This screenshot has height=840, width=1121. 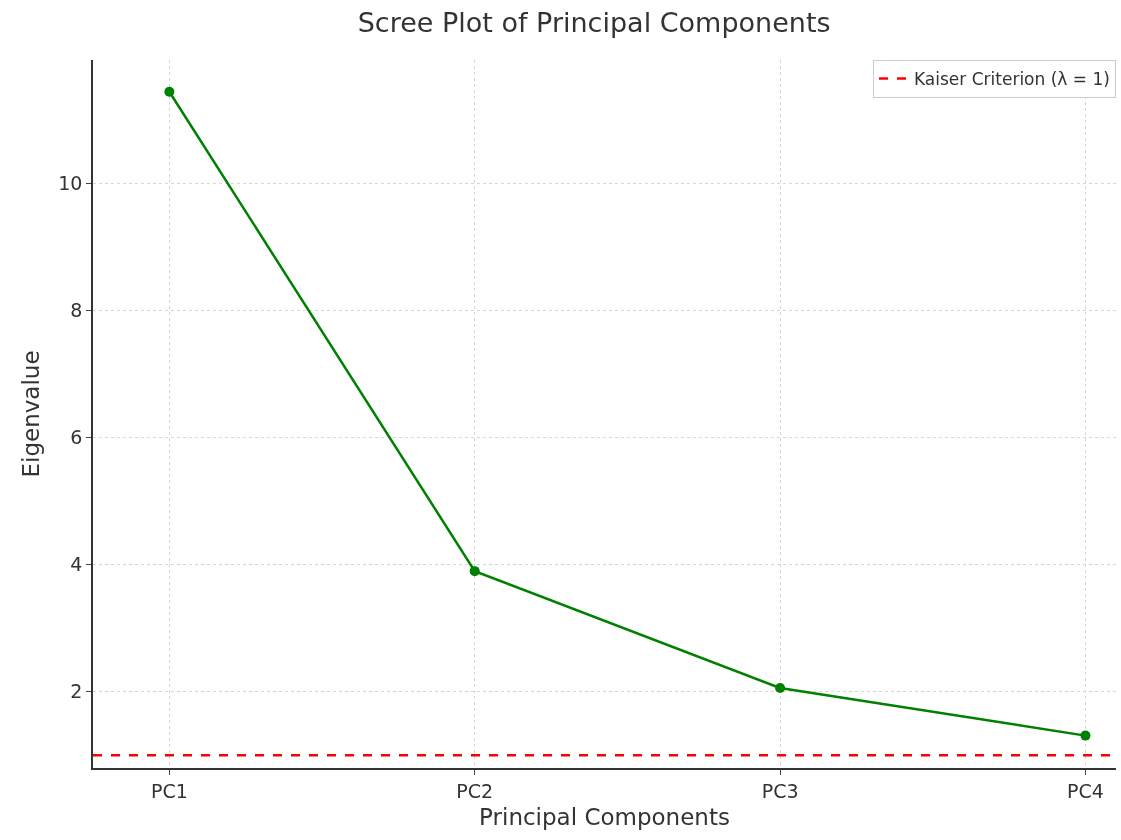 What do you see at coordinates (76, 564) in the screenshot?
I see `y-tick-label: 4` at bounding box center [76, 564].